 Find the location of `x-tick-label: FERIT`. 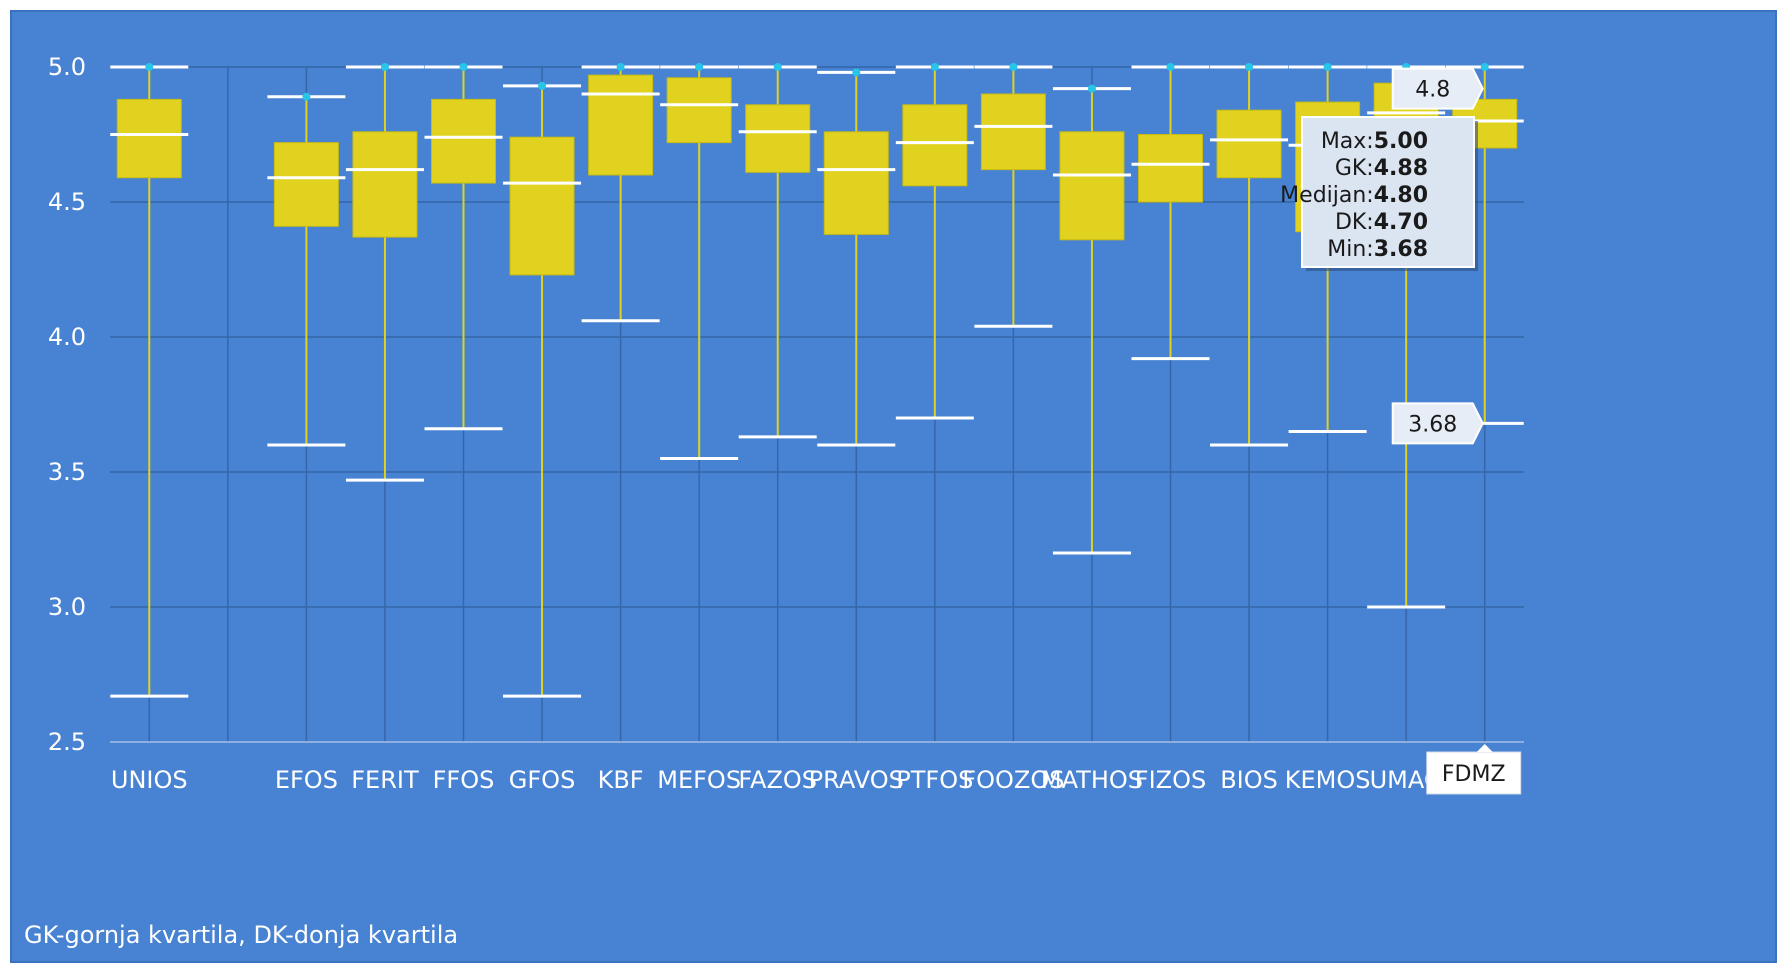

x-tick-label: FERIT is located at coordinates (385, 780).